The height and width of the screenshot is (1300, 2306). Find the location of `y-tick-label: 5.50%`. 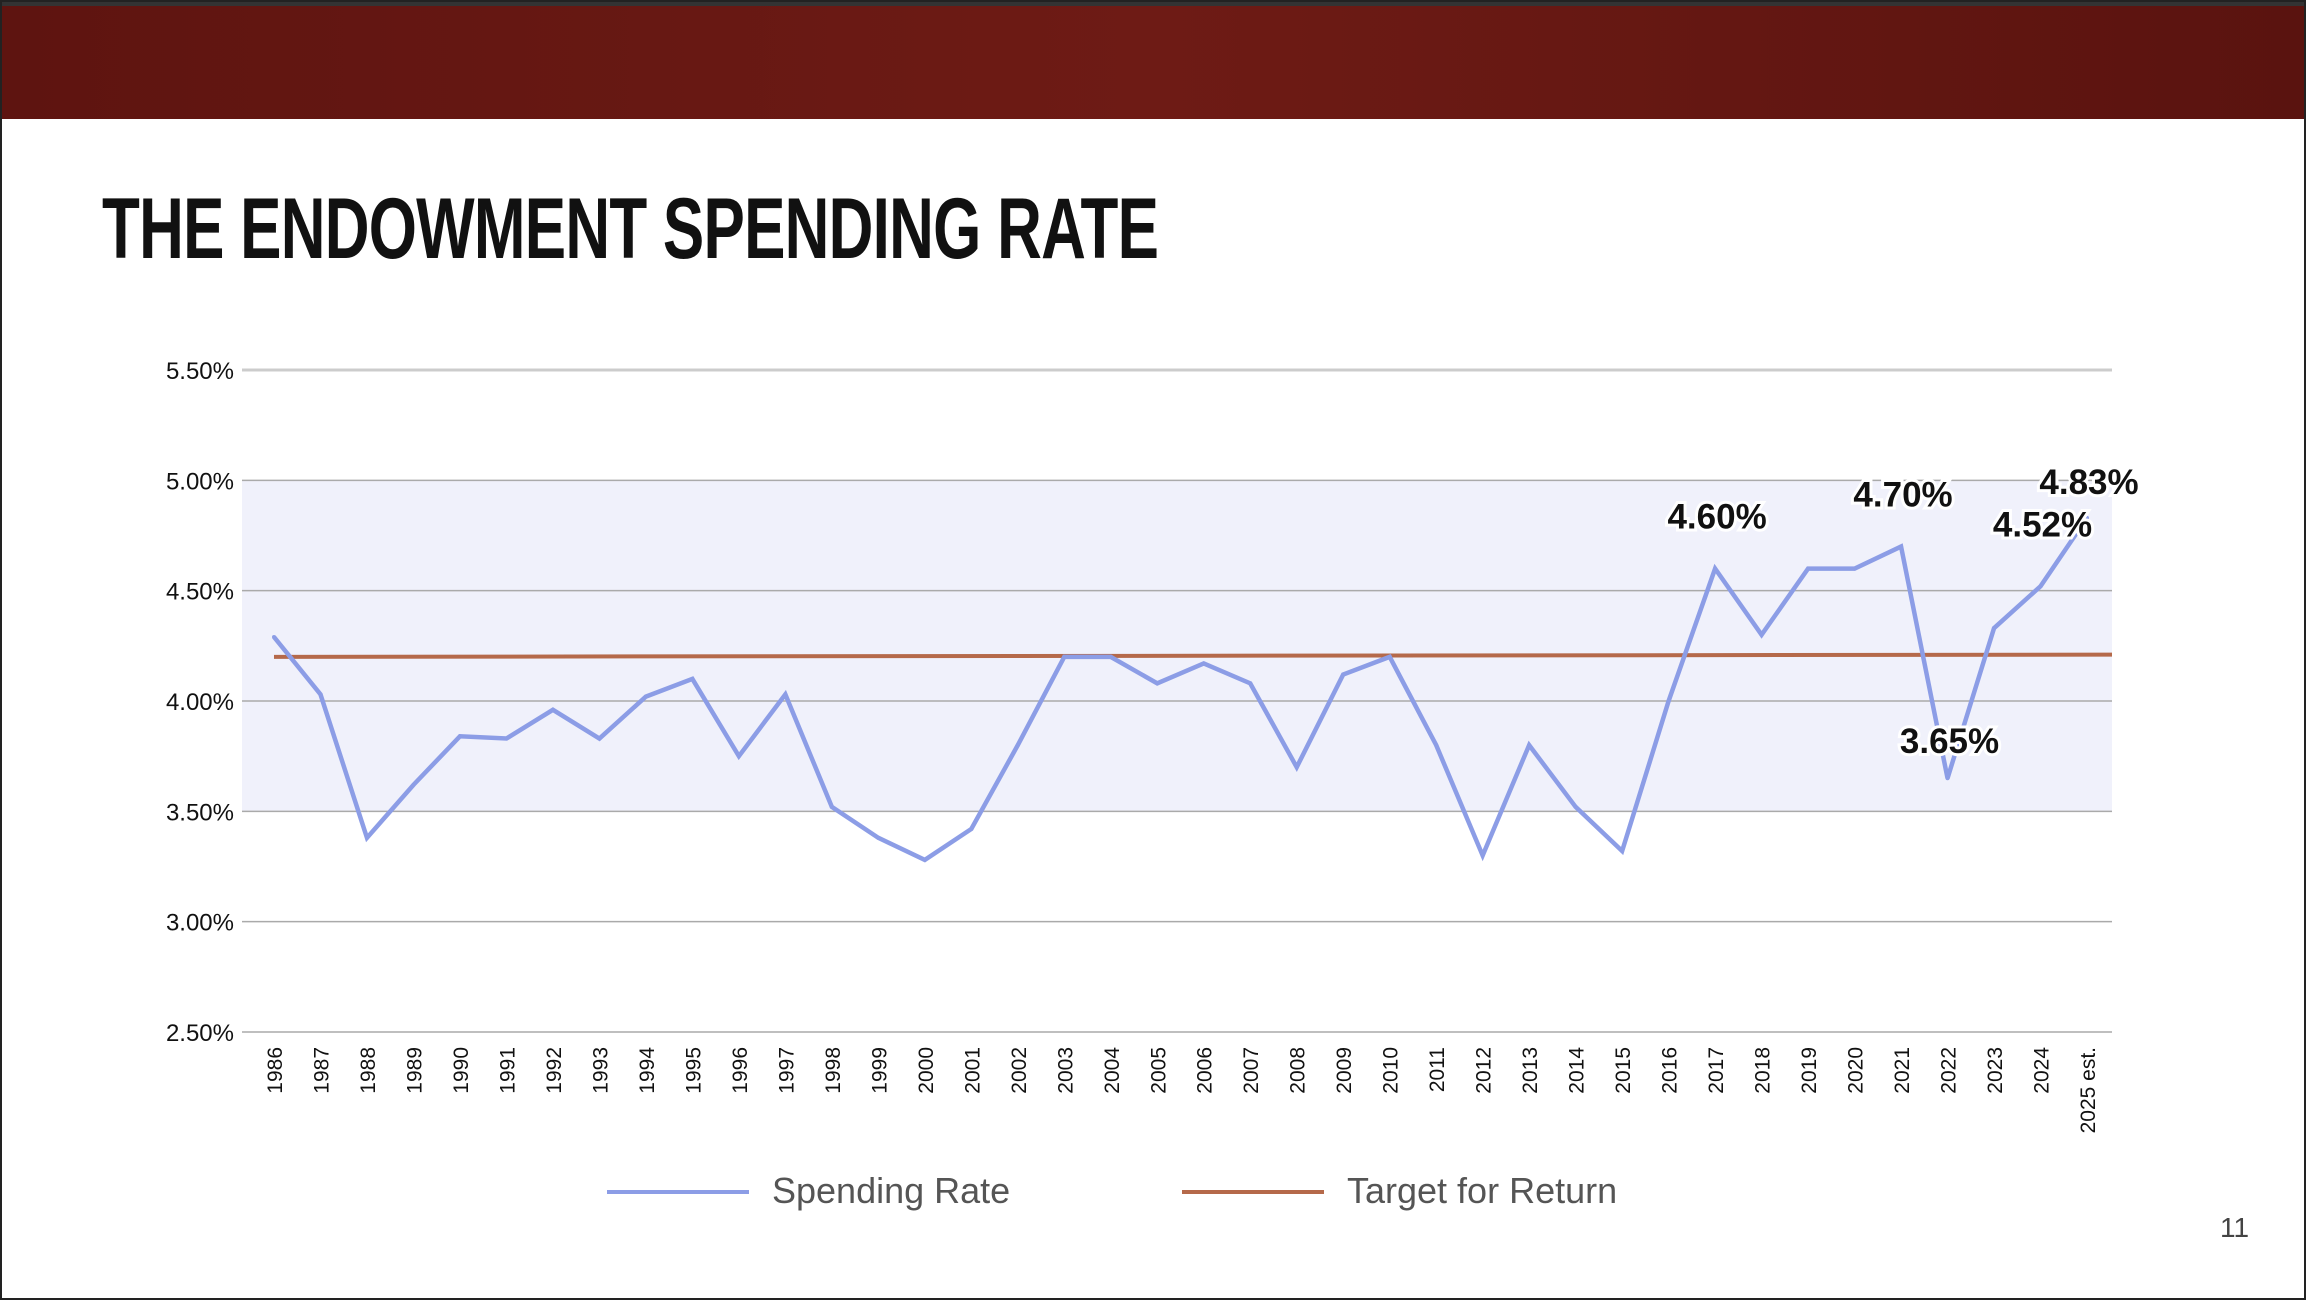

y-tick-label: 5.50% is located at coordinates (200, 371).